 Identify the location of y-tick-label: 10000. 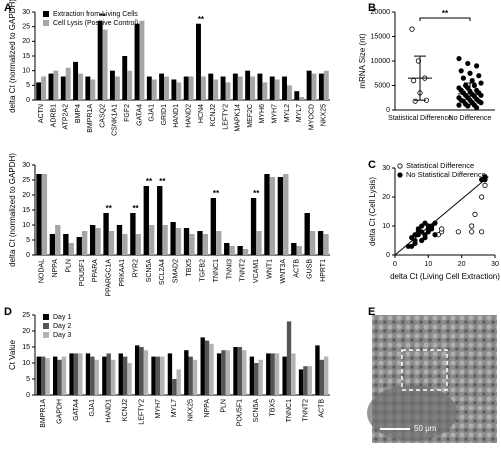
(381, 61).